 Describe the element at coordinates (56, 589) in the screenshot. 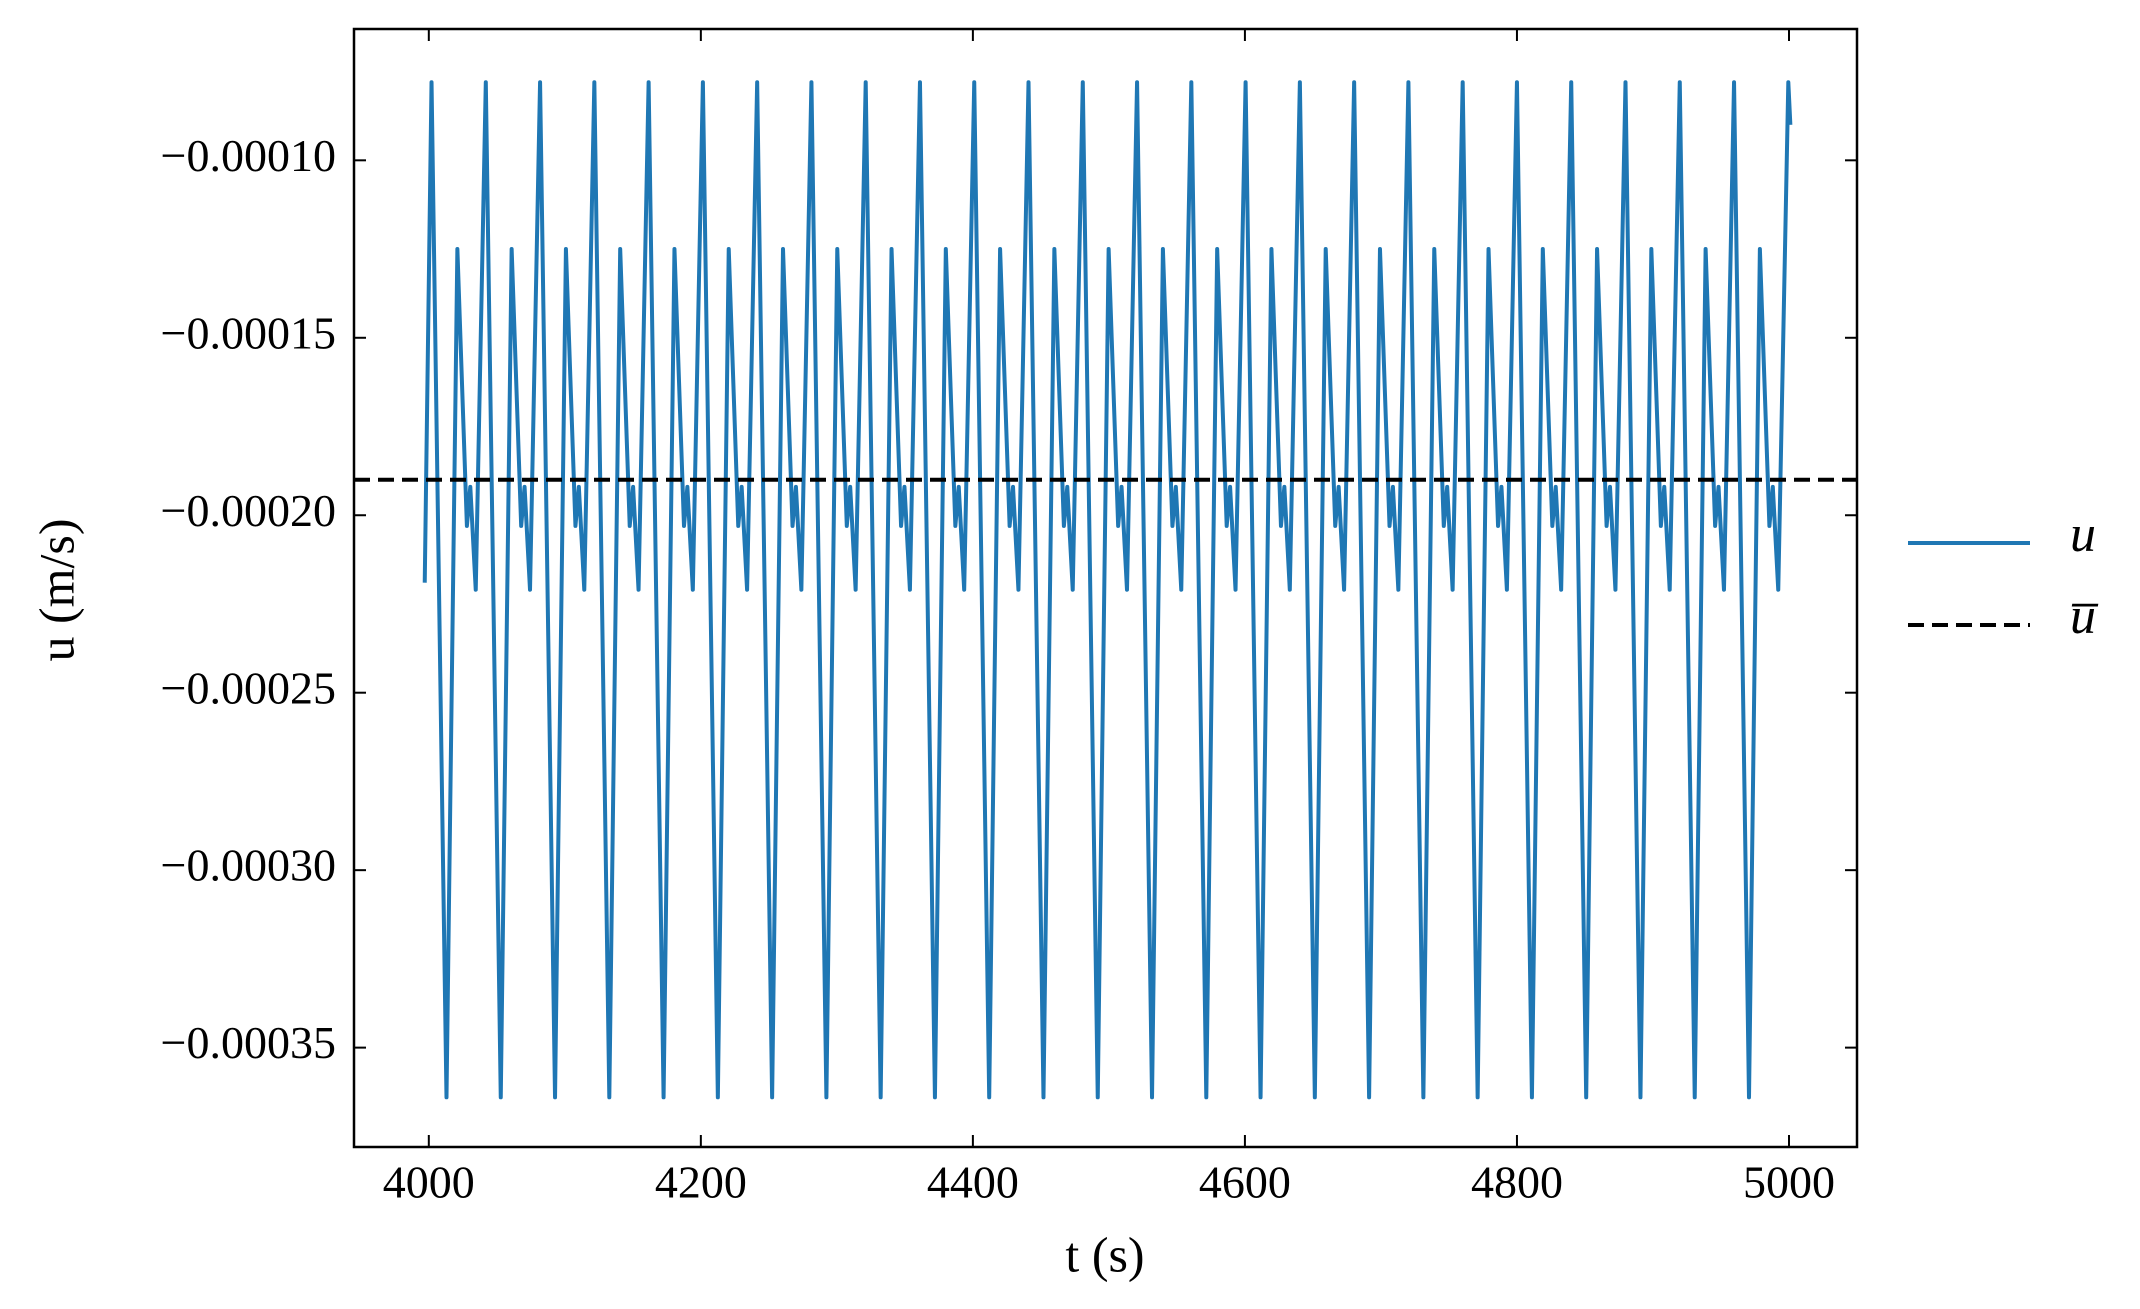

I see `y-axis-label: u (m/s)` at that location.